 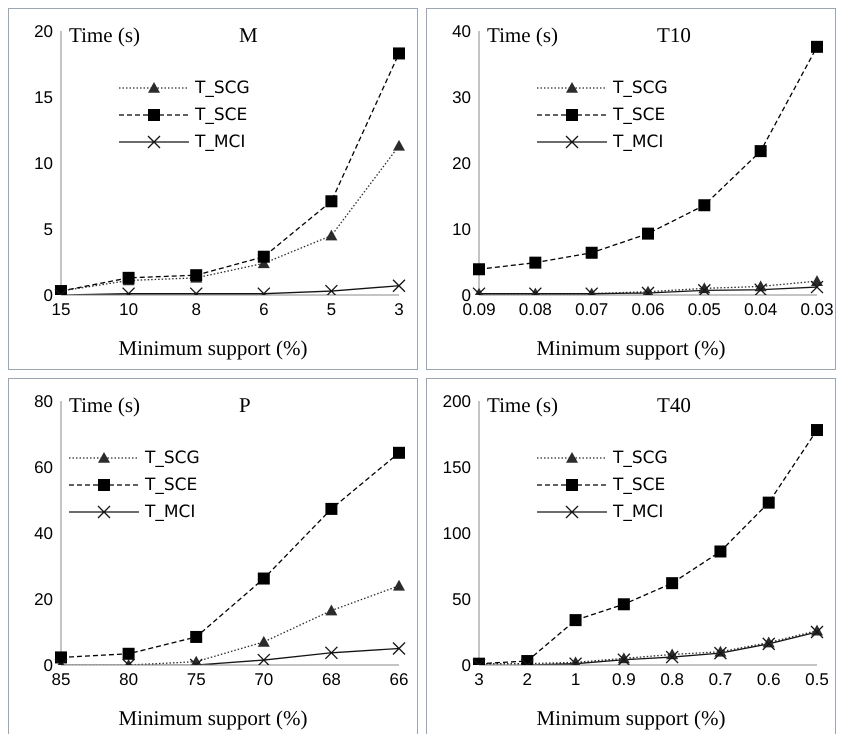 What do you see at coordinates (704, 310) in the screenshot?
I see `x-tick-label: 0.05` at bounding box center [704, 310].